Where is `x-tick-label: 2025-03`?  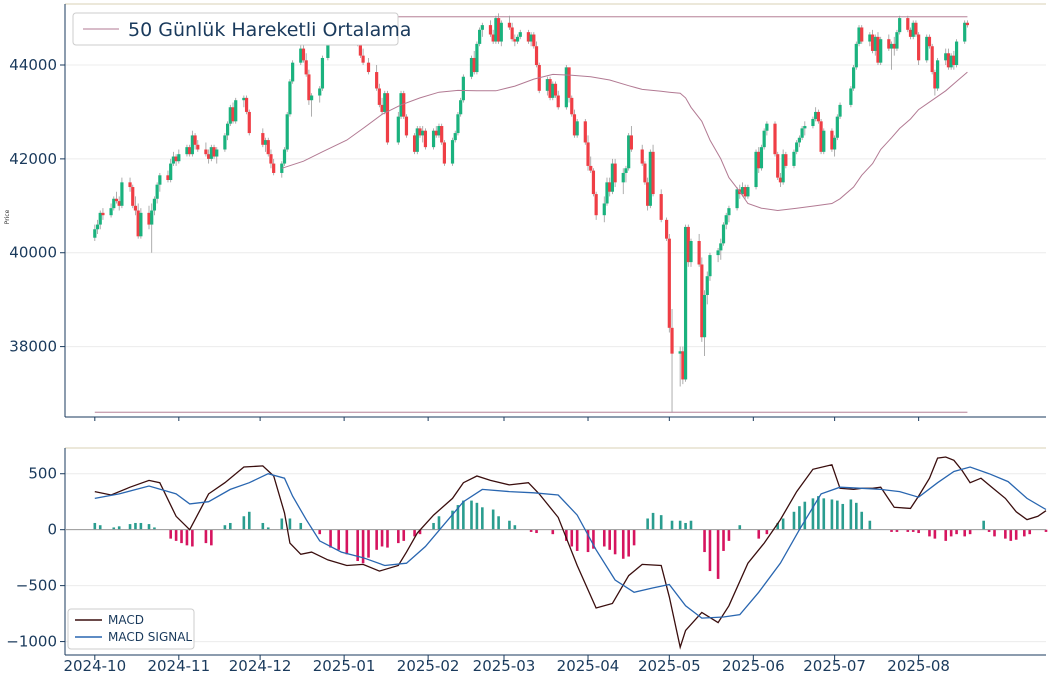
x-tick-label: 2025-03 is located at coordinates (504, 666).